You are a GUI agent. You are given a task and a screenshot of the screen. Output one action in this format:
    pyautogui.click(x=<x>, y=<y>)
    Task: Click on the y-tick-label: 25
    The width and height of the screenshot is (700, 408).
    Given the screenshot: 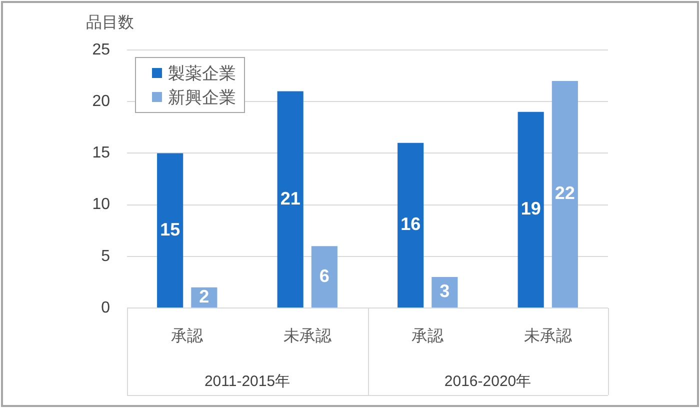 What is the action you would take?
    pyautogui.click(x=101, y=49)
    